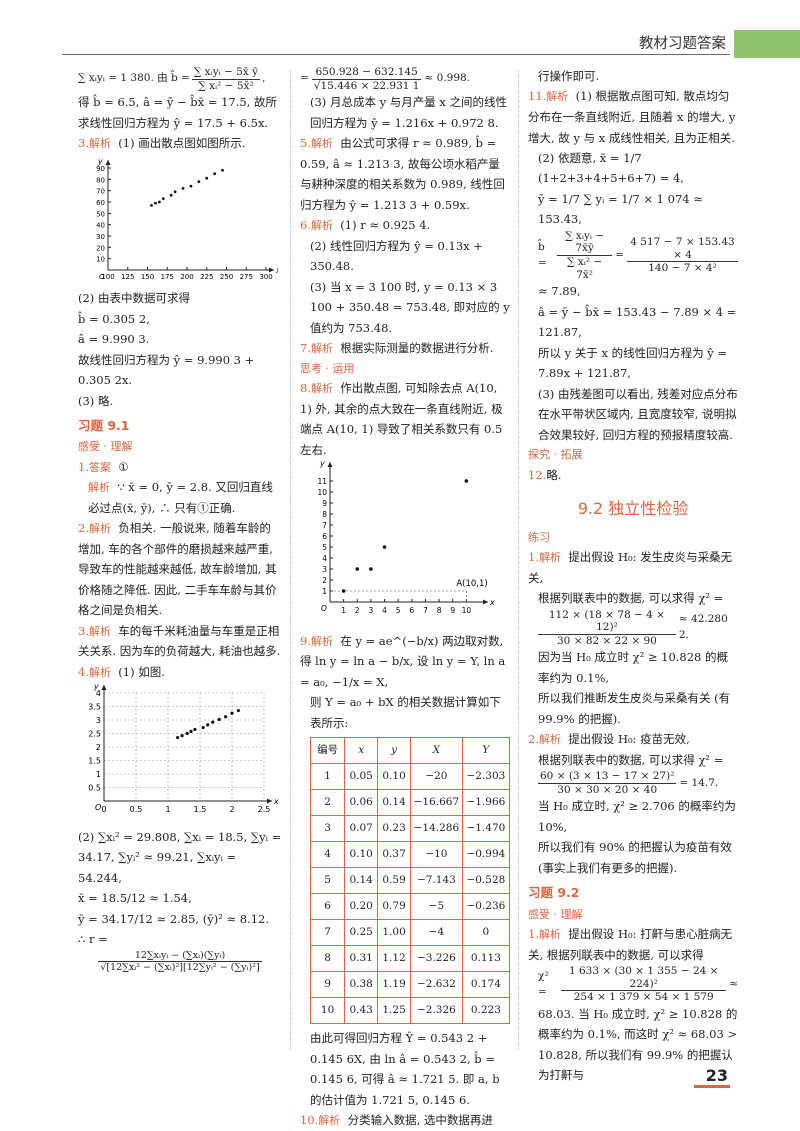  I want to click on subsection-heading: 练习, so click(539, 537).